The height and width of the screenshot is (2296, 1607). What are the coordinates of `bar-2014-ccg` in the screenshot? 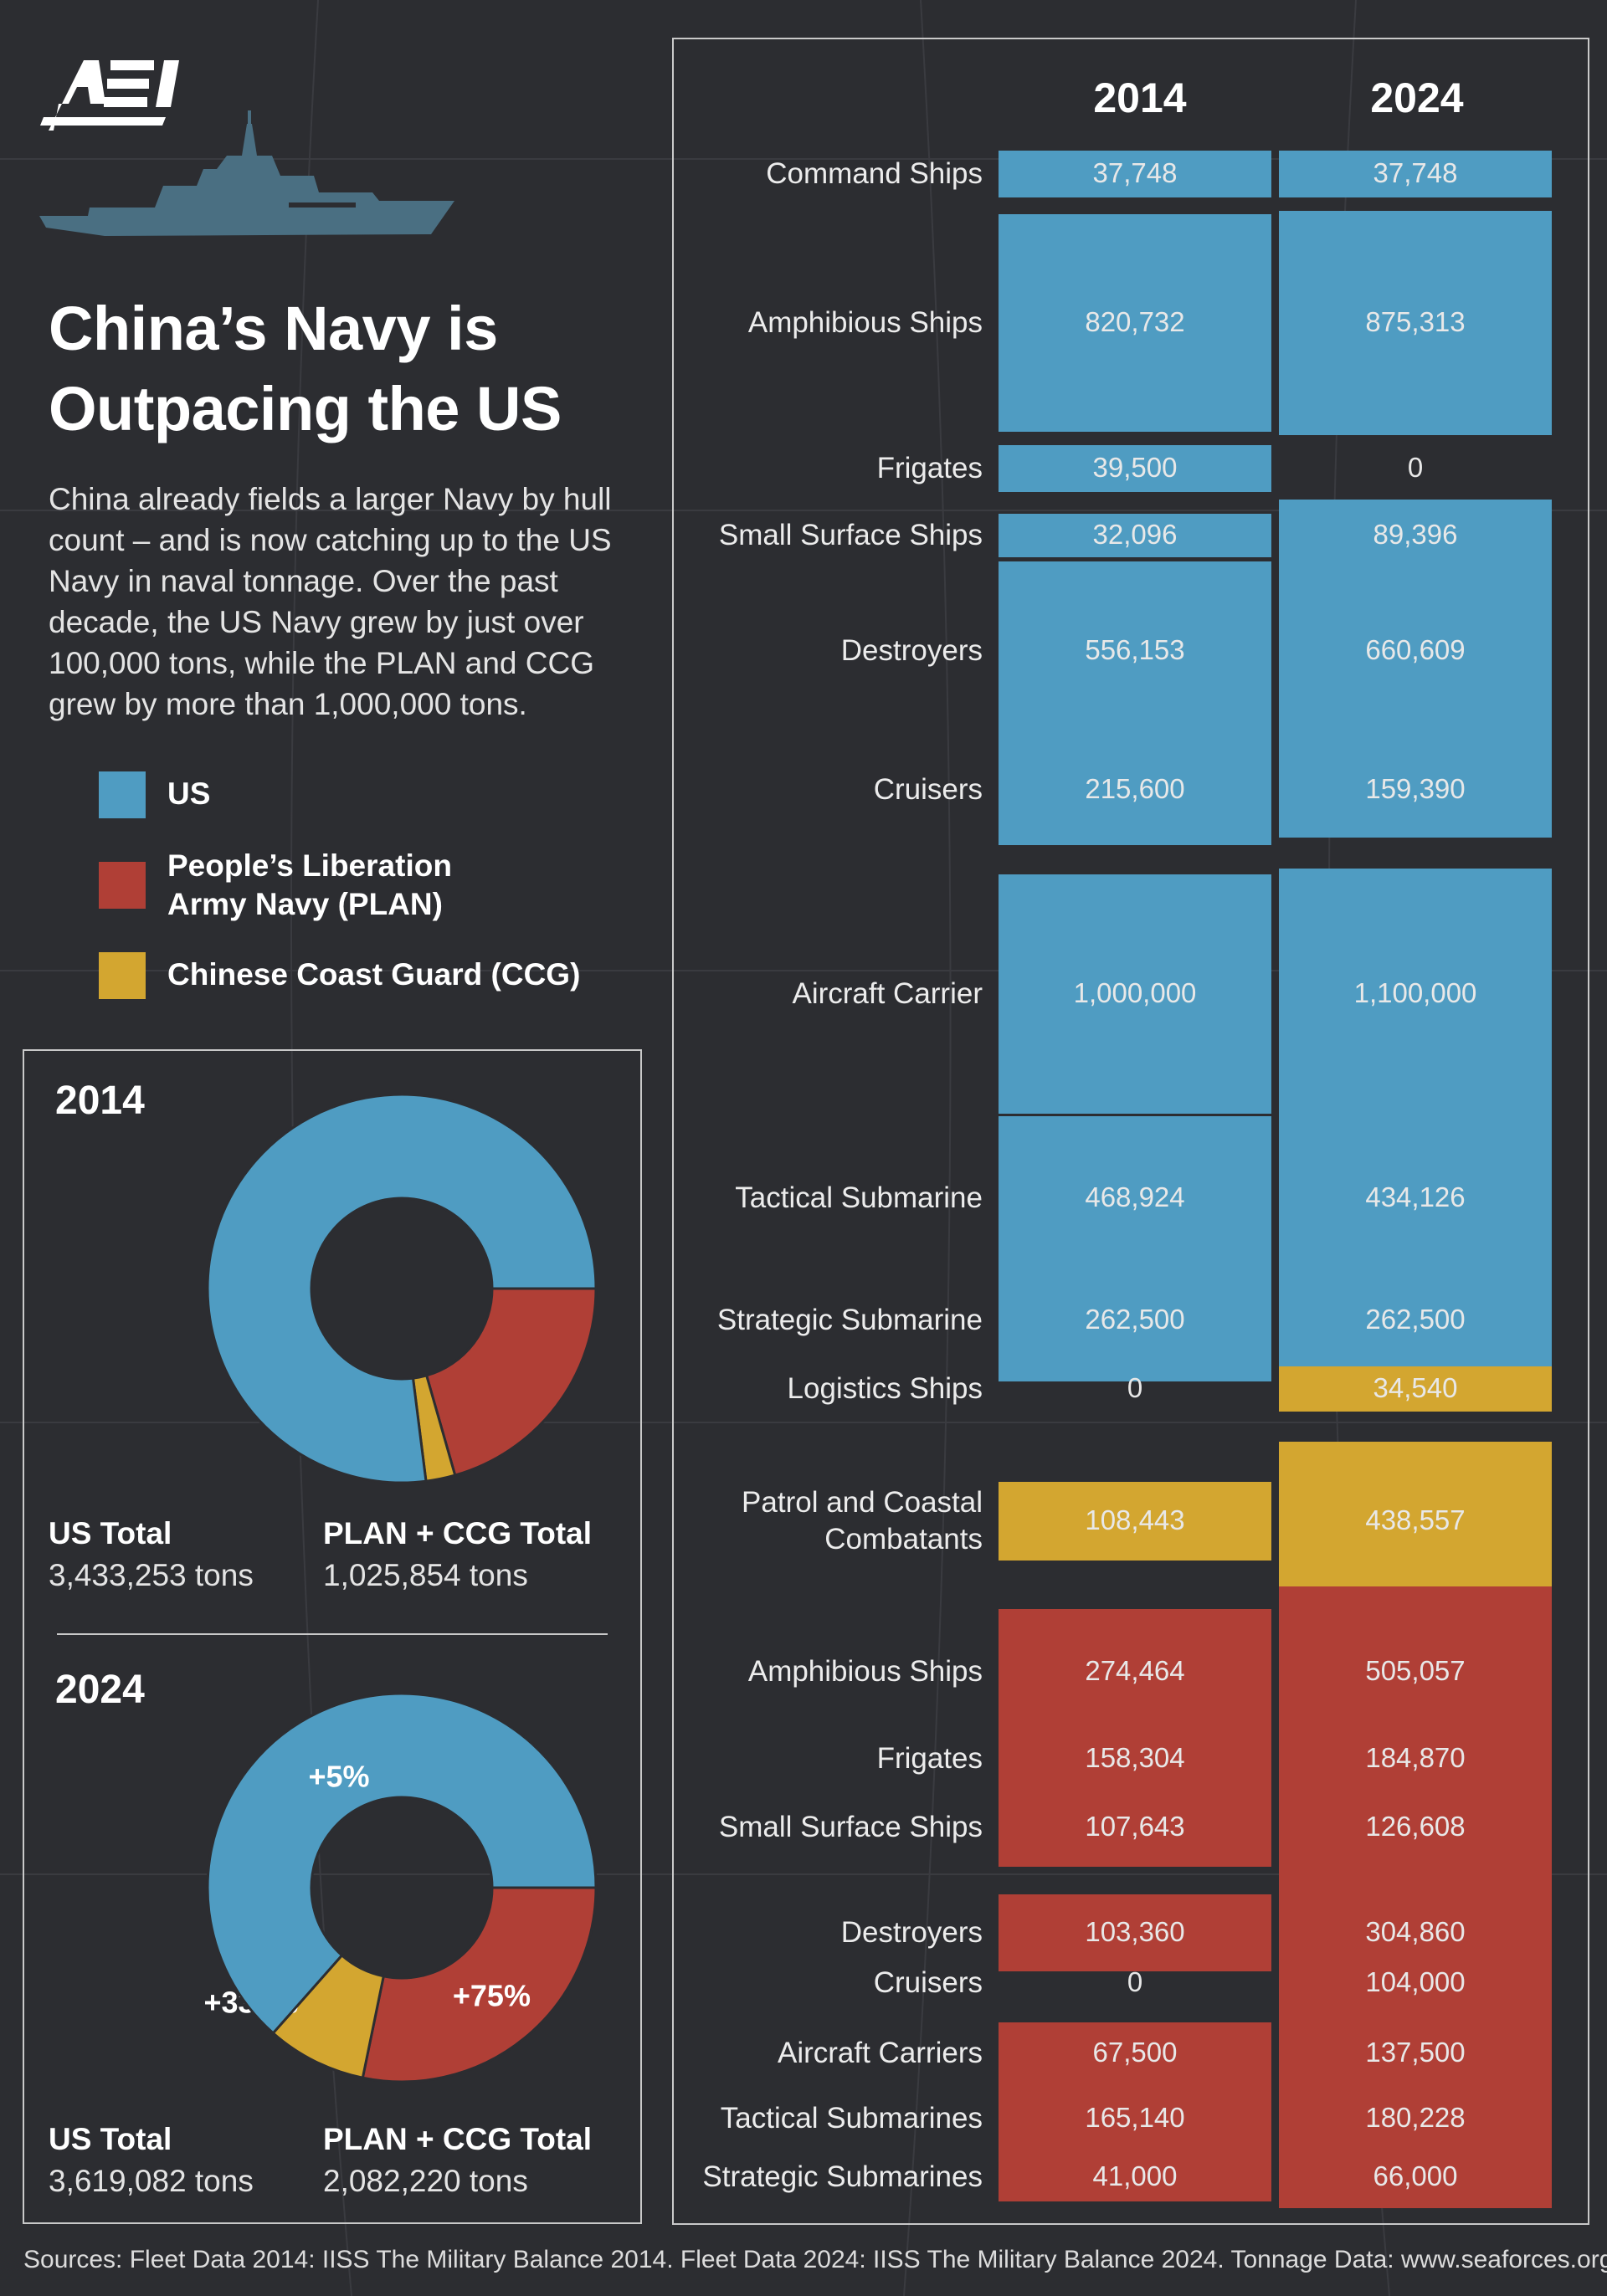 It's located at (1135, 1521).